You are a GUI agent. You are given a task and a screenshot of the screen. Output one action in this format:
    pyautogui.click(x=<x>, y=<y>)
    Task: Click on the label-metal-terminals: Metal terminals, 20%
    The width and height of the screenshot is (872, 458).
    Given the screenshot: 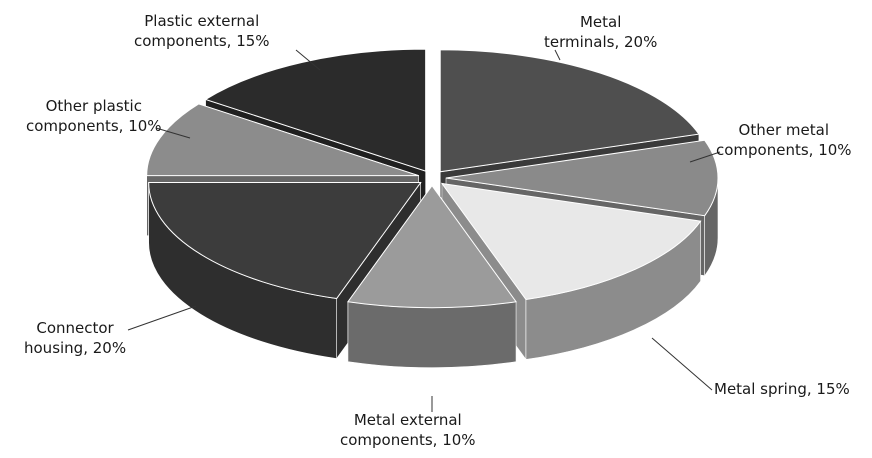 What is the action you would take?
    pyautogui.click(x=601, y=32)
    